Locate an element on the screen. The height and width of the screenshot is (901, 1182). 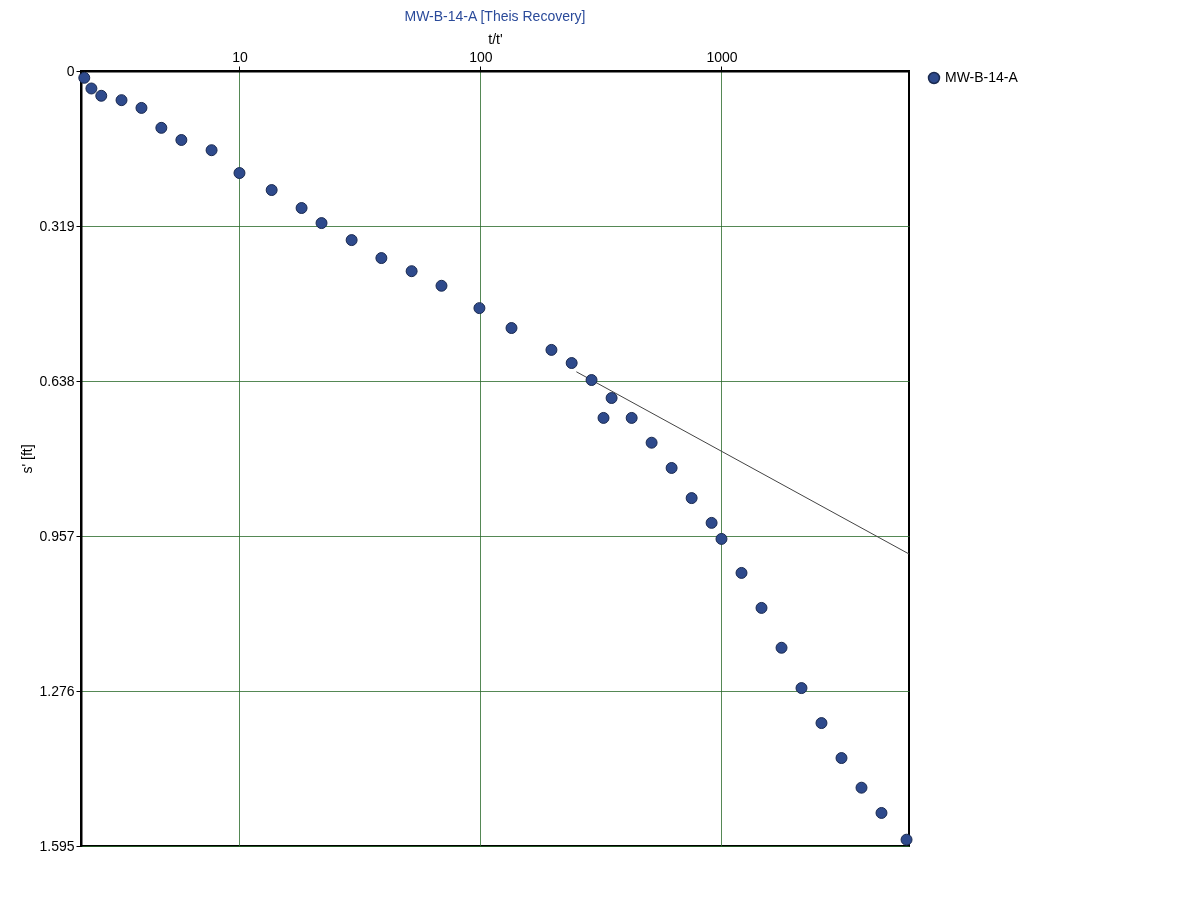
y-tick-label: 0 is located at coordinates (70, 70).